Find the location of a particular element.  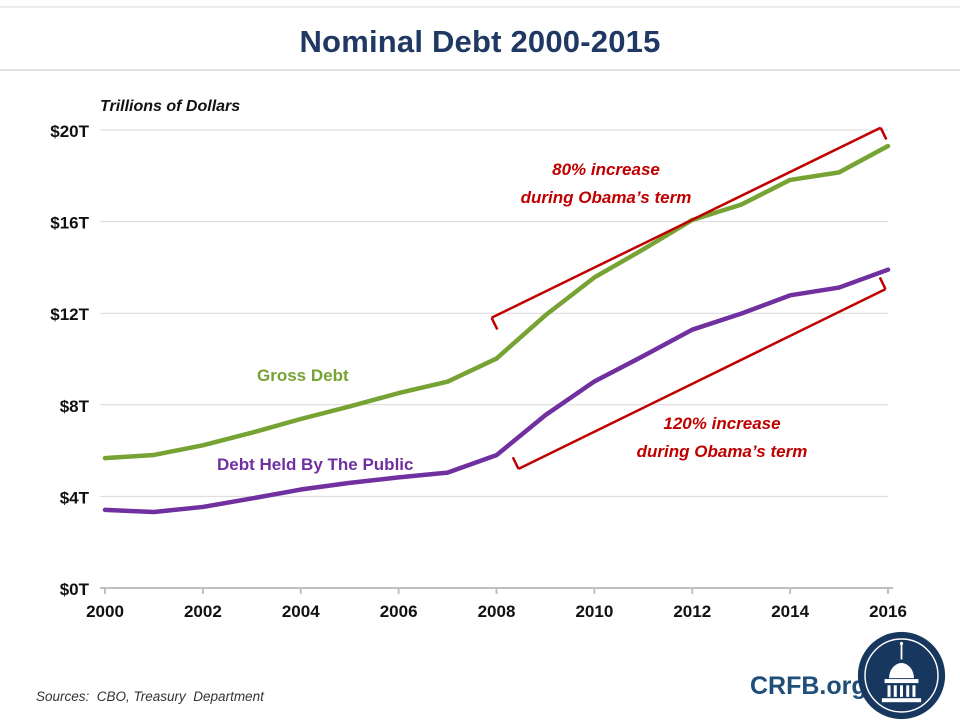

x-tick-label: 2004 is located at coordinates (301, 611).